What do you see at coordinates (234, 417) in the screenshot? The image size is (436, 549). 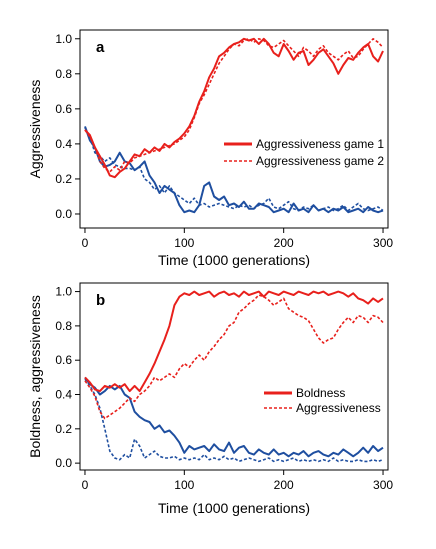 I see `series-line-boldness-blue-` at bounding box center [234, 417].